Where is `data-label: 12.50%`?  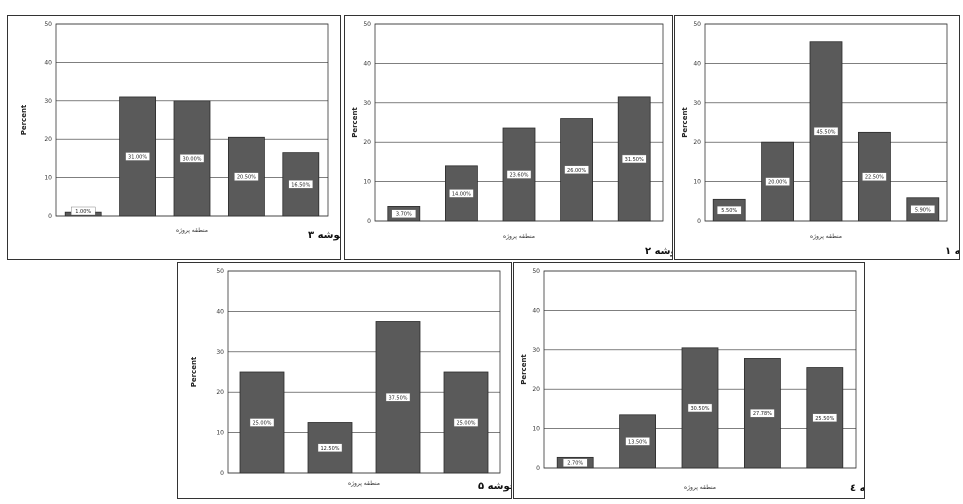
data-label: 12.50% is located at coordinates (329, 449).